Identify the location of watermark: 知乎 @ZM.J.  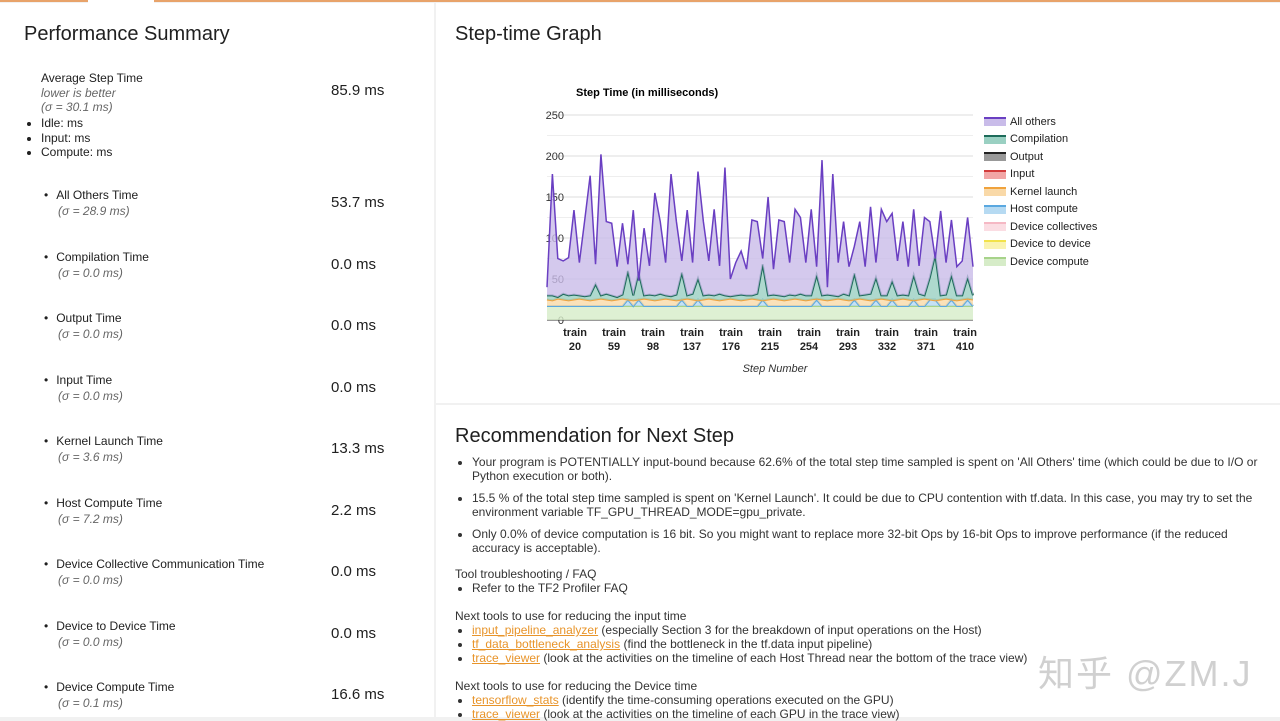
(1145, 673).